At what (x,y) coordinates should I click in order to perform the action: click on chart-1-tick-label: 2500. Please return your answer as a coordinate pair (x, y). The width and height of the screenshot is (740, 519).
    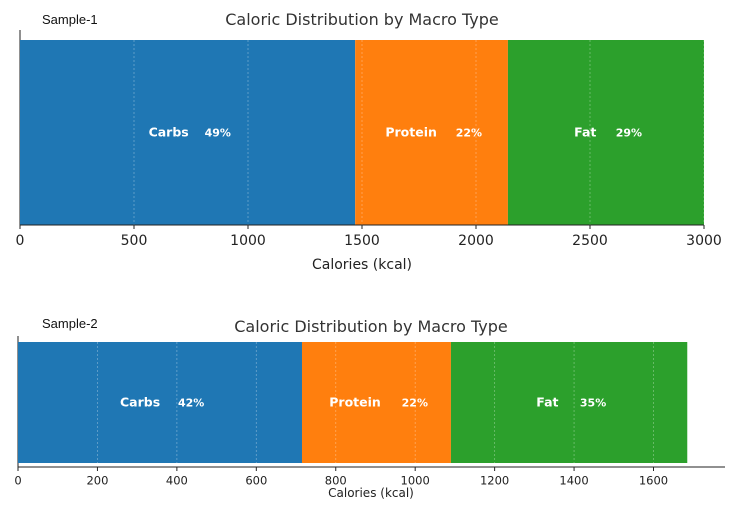
    Looking at the image, I should click on (590, 241).